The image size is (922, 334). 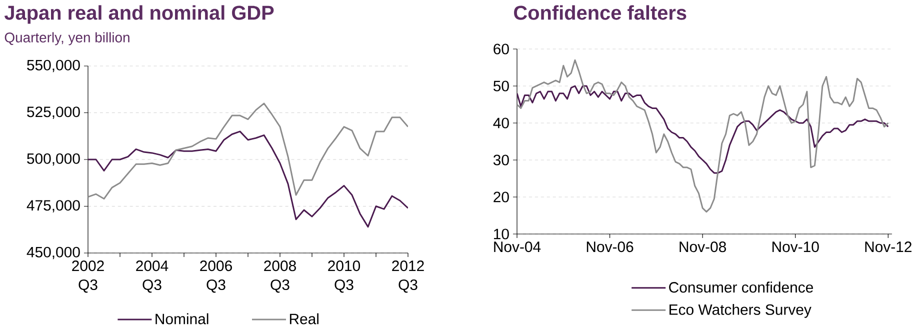 I want to click on chart-title: Japan real and nominal GDP, so click(x=139, y=14).